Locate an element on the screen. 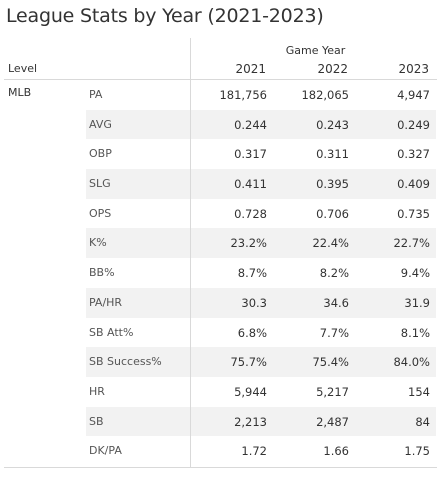 The width and height of the screenshot is (441, 478). value-2023: 154 is located at coordinates (419, 391).